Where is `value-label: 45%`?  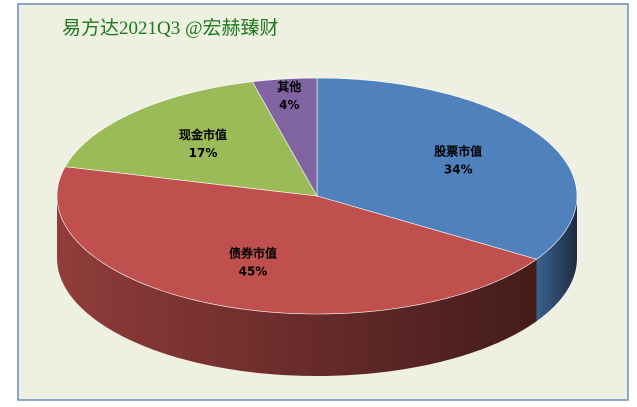 value-label: 45% is located at coordinates (253, 272).